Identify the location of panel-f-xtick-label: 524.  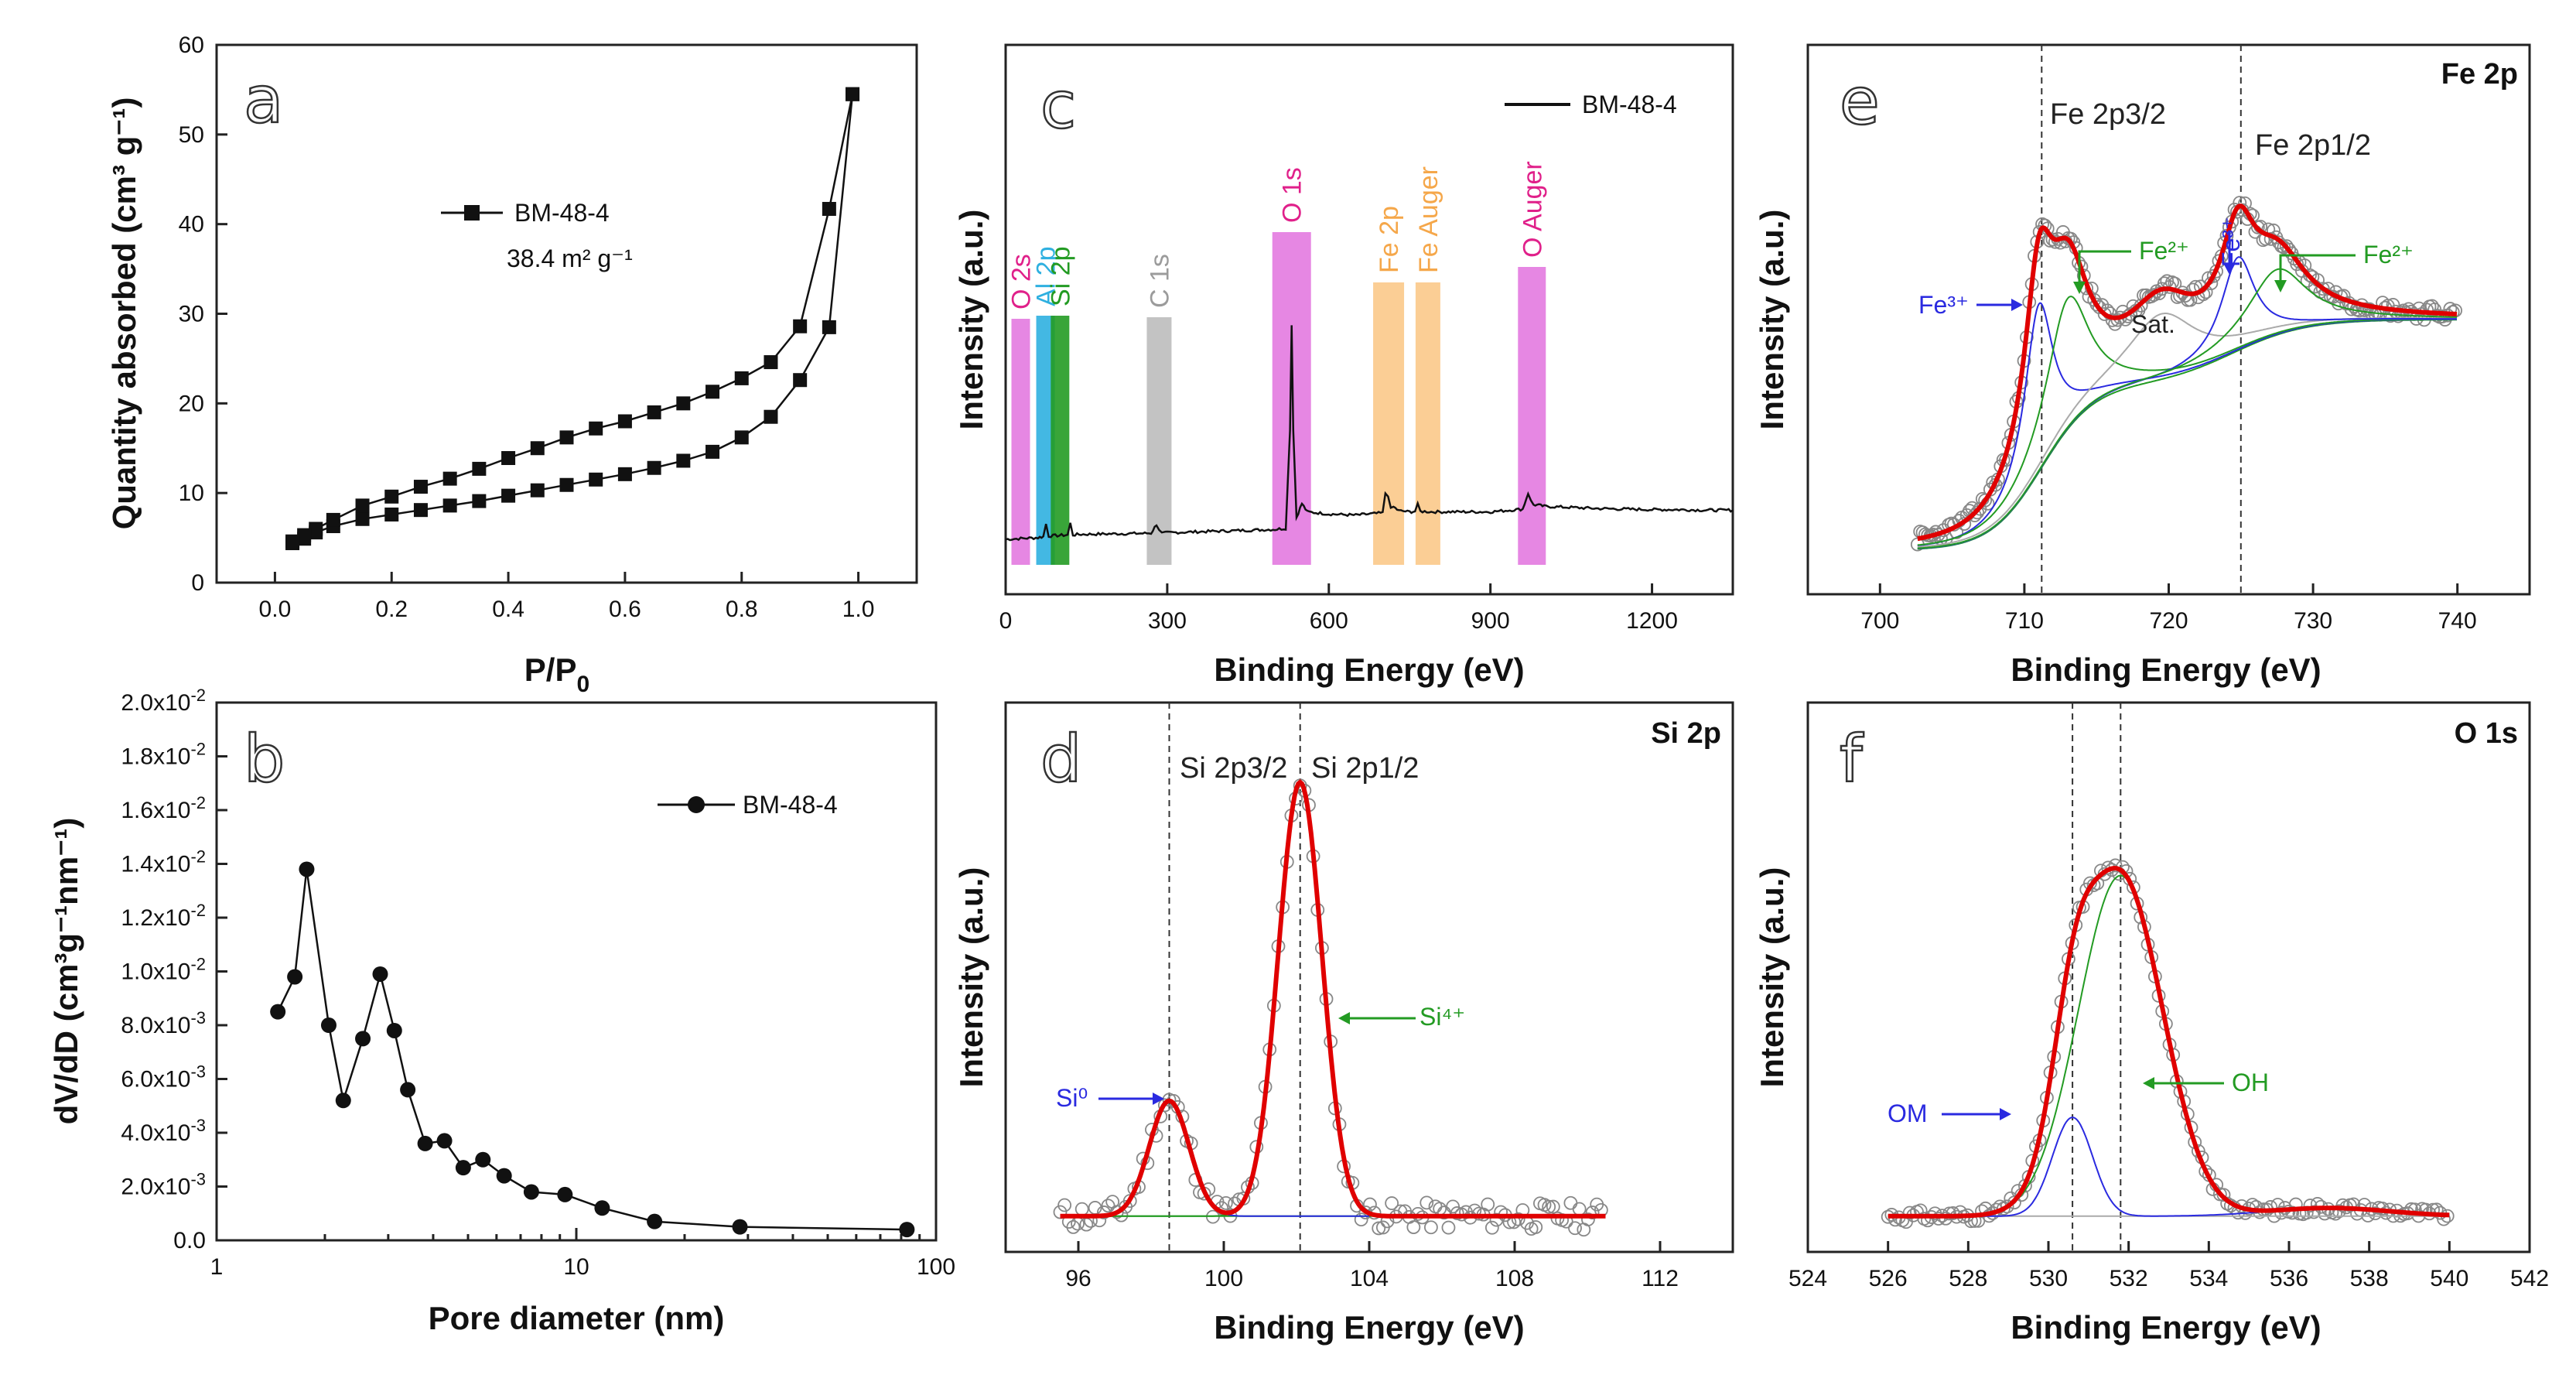
(1808, 1278).